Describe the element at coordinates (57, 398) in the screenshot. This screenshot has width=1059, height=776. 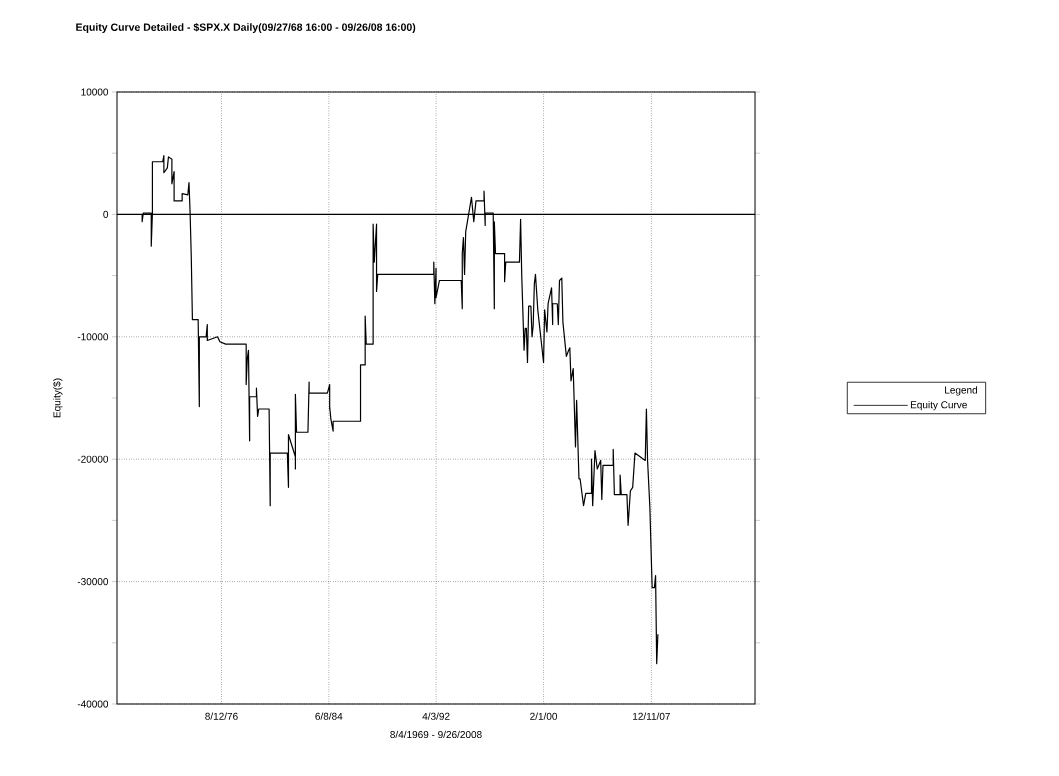
I see `y-axis-title: Equity($)` at that location.